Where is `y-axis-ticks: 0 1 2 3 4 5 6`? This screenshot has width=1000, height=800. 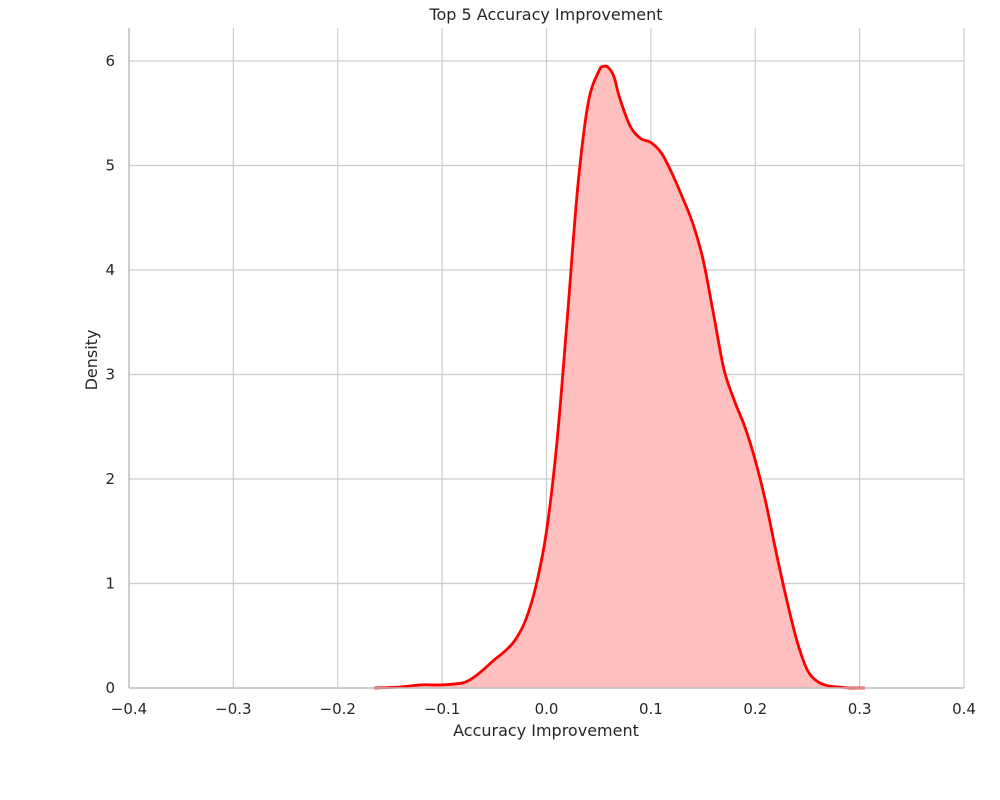
y-axis-ticks: 0 1 2 3 4 5 6 is located at coordinates (110, 374).